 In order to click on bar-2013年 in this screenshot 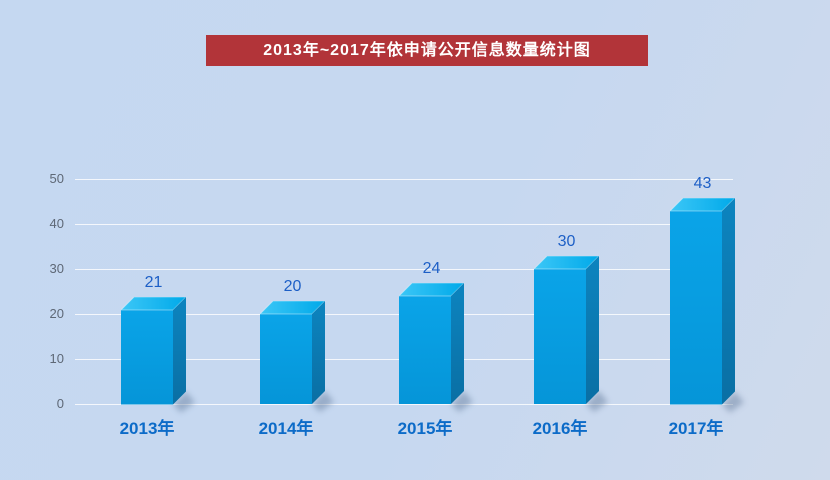, I will do `click(158, 354)`.